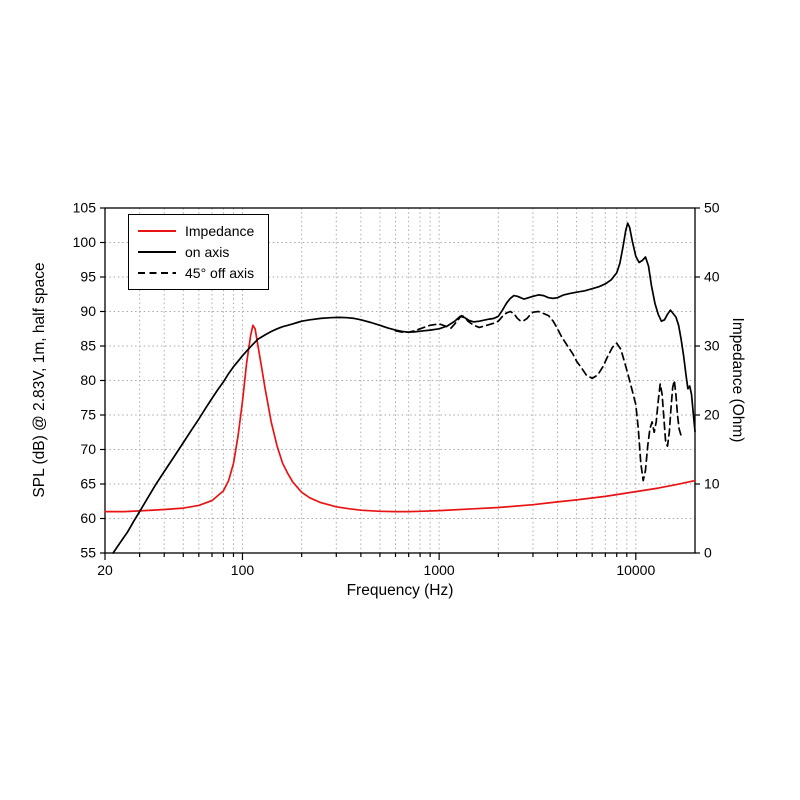 The height and width of the screenshot is (800, 800). What do you see at coordinates (712, 415) in the screenshot?
I see `y-right-tick-label: 20` at bounding box center [712, 415].